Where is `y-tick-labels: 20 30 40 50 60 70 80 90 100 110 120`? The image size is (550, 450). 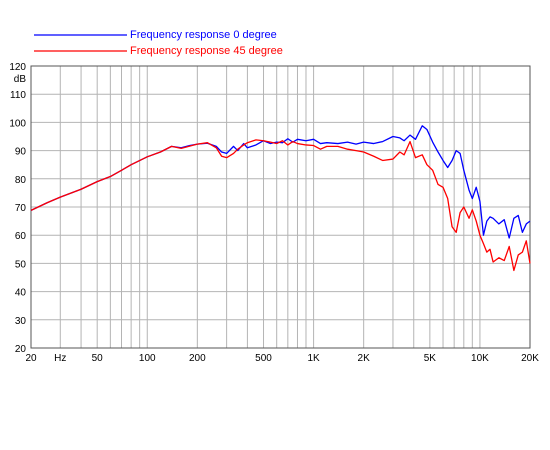
y-tick-labels: 20 30 40 50 60 70 80 90 100 110 120 is located at coordinates (17, 208).